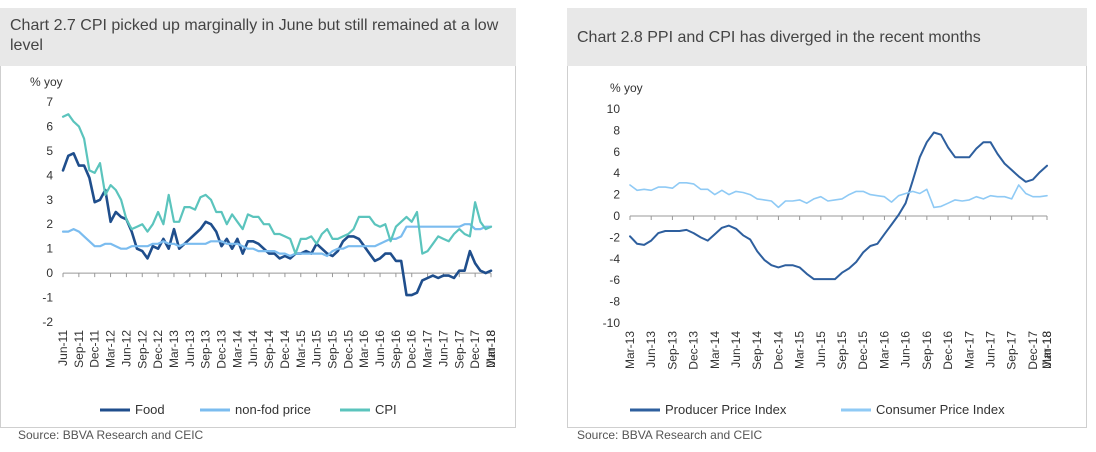 Image resolution: width=1096 pixels, height=452 pixels. Describe the element at coordinates (63, 348) in the screenshot. I see `x-tick-label: Jun-11` at that location.